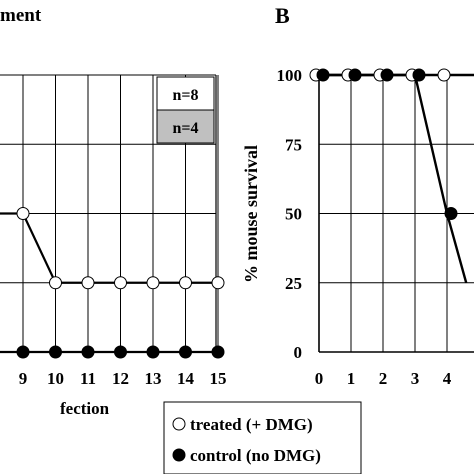 The image size is (474, 474). Describe the element at coordinates (186, 378) in the screenshot. I see `panel-a-xtick-14: 14` at that location.